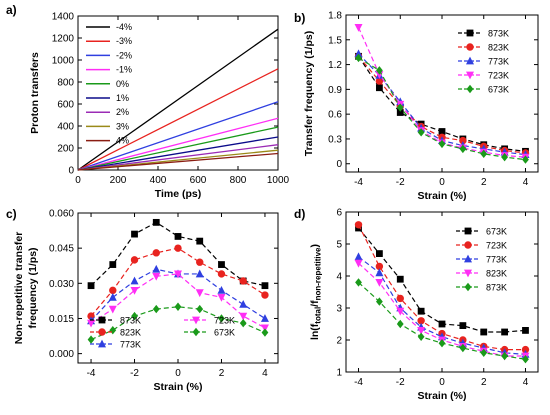 This screenshot has height=415, width=550. I want to click on y-tick-label: 1400, so click(63, 17).